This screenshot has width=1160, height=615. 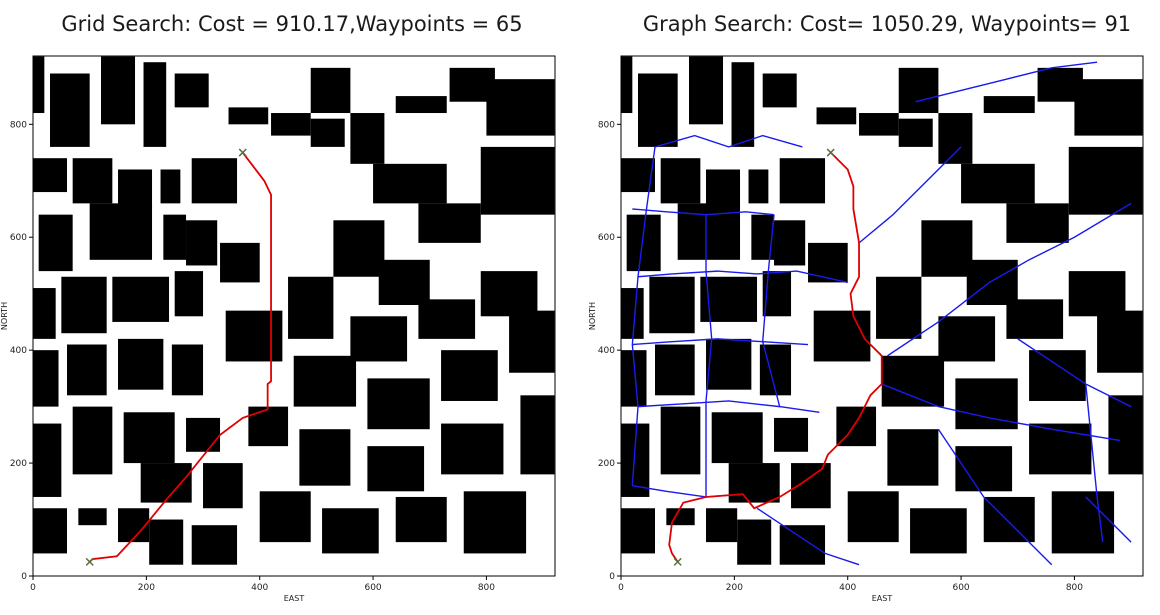 What do you see at coordinates (372, 588) in the screenshot?
I see `x-tick-label: 600` at bounding box center [372, 588].